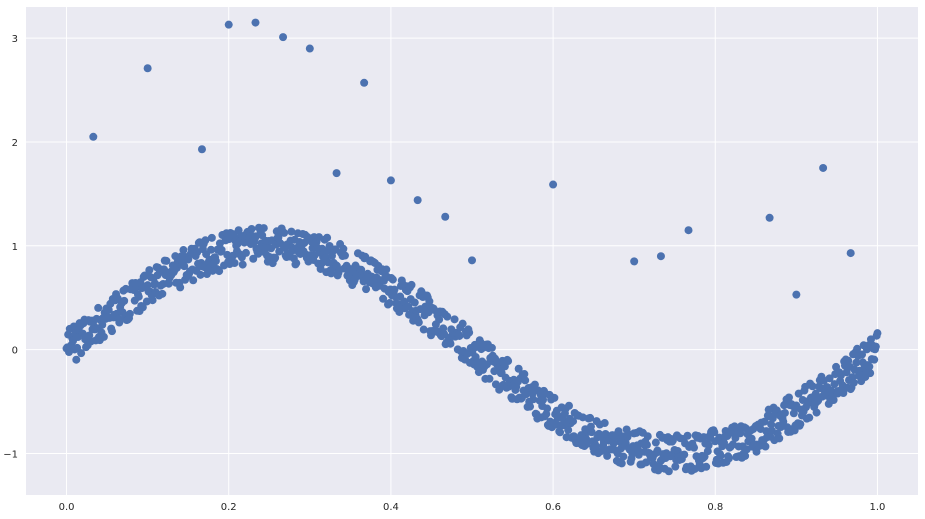 The image size is (925, 519). What do you see at coordinates (472, 507) in the screenshot?
I see `x-tick-labels: 0.0 0.2 0.4 0.6 0.8 1.0` at bounding box center [472, 507].